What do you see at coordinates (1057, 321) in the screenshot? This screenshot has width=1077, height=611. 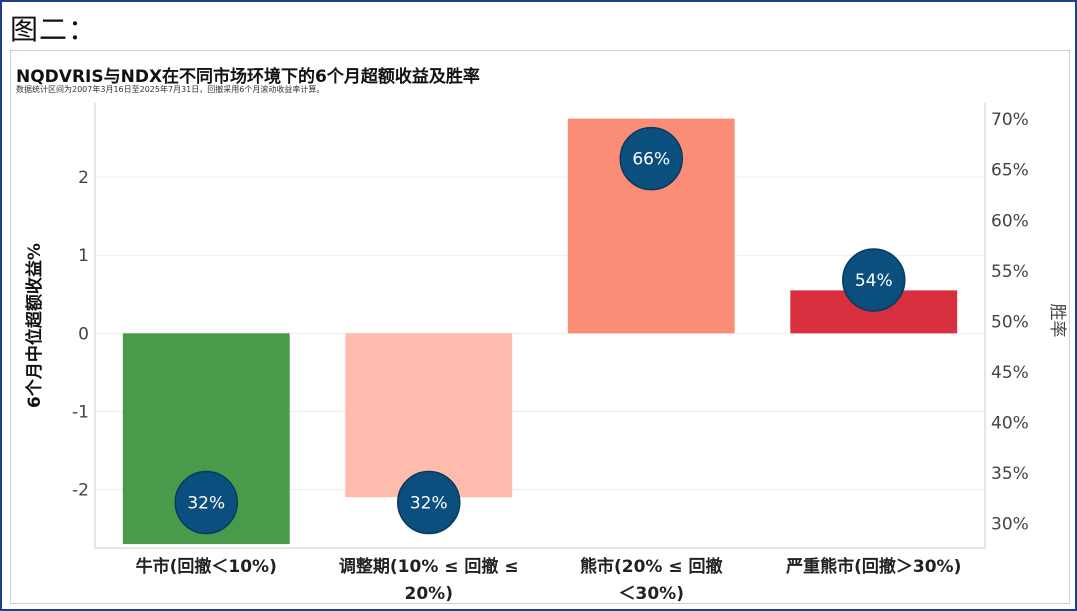 I see `y2-axis-title: 胜率` at bounding box center [1057, 321].